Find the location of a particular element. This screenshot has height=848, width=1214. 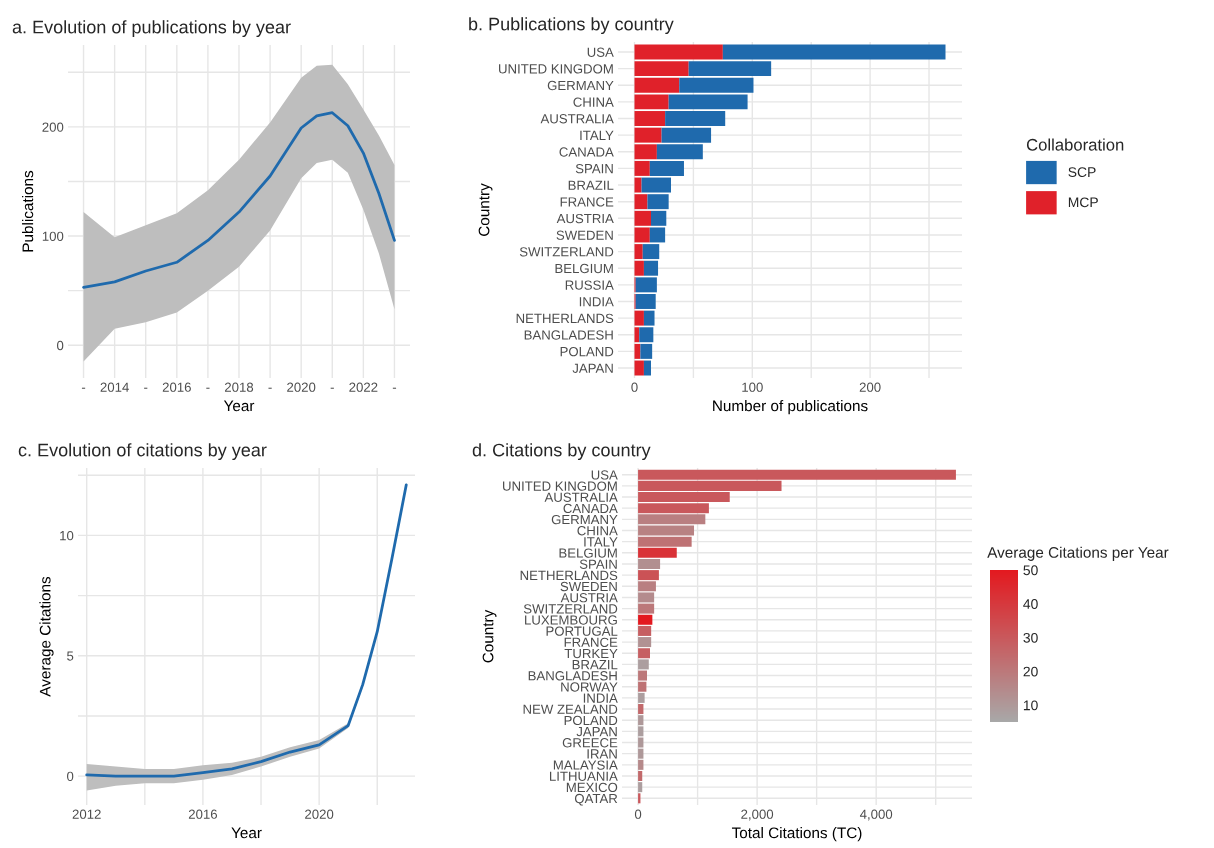

legend-title: Collaboration is located at coordinates (1075, 144).